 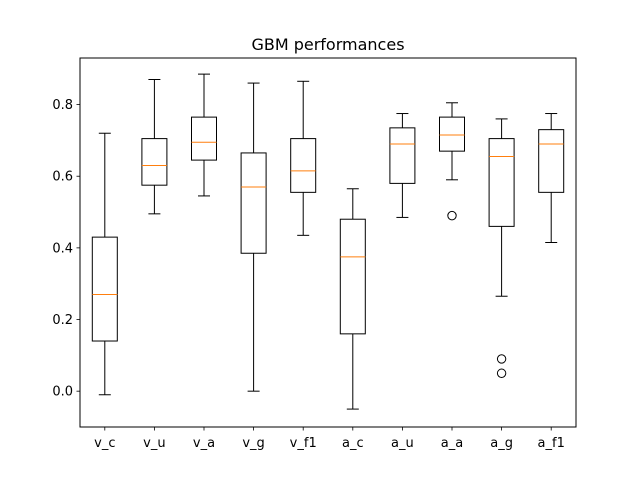 I want to click on box-group-v_f1, so click(x=303, y=158).